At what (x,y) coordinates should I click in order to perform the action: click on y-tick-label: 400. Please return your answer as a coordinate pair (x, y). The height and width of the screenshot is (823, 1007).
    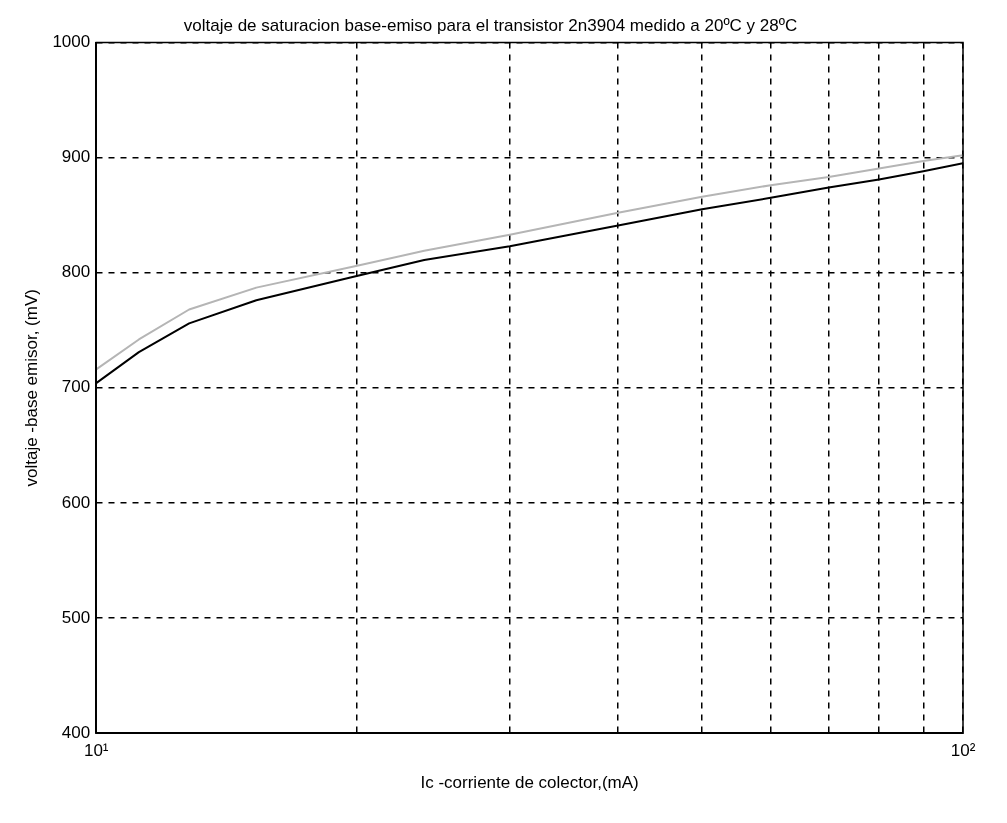
    Looking at the image, I should click on (76, 732).